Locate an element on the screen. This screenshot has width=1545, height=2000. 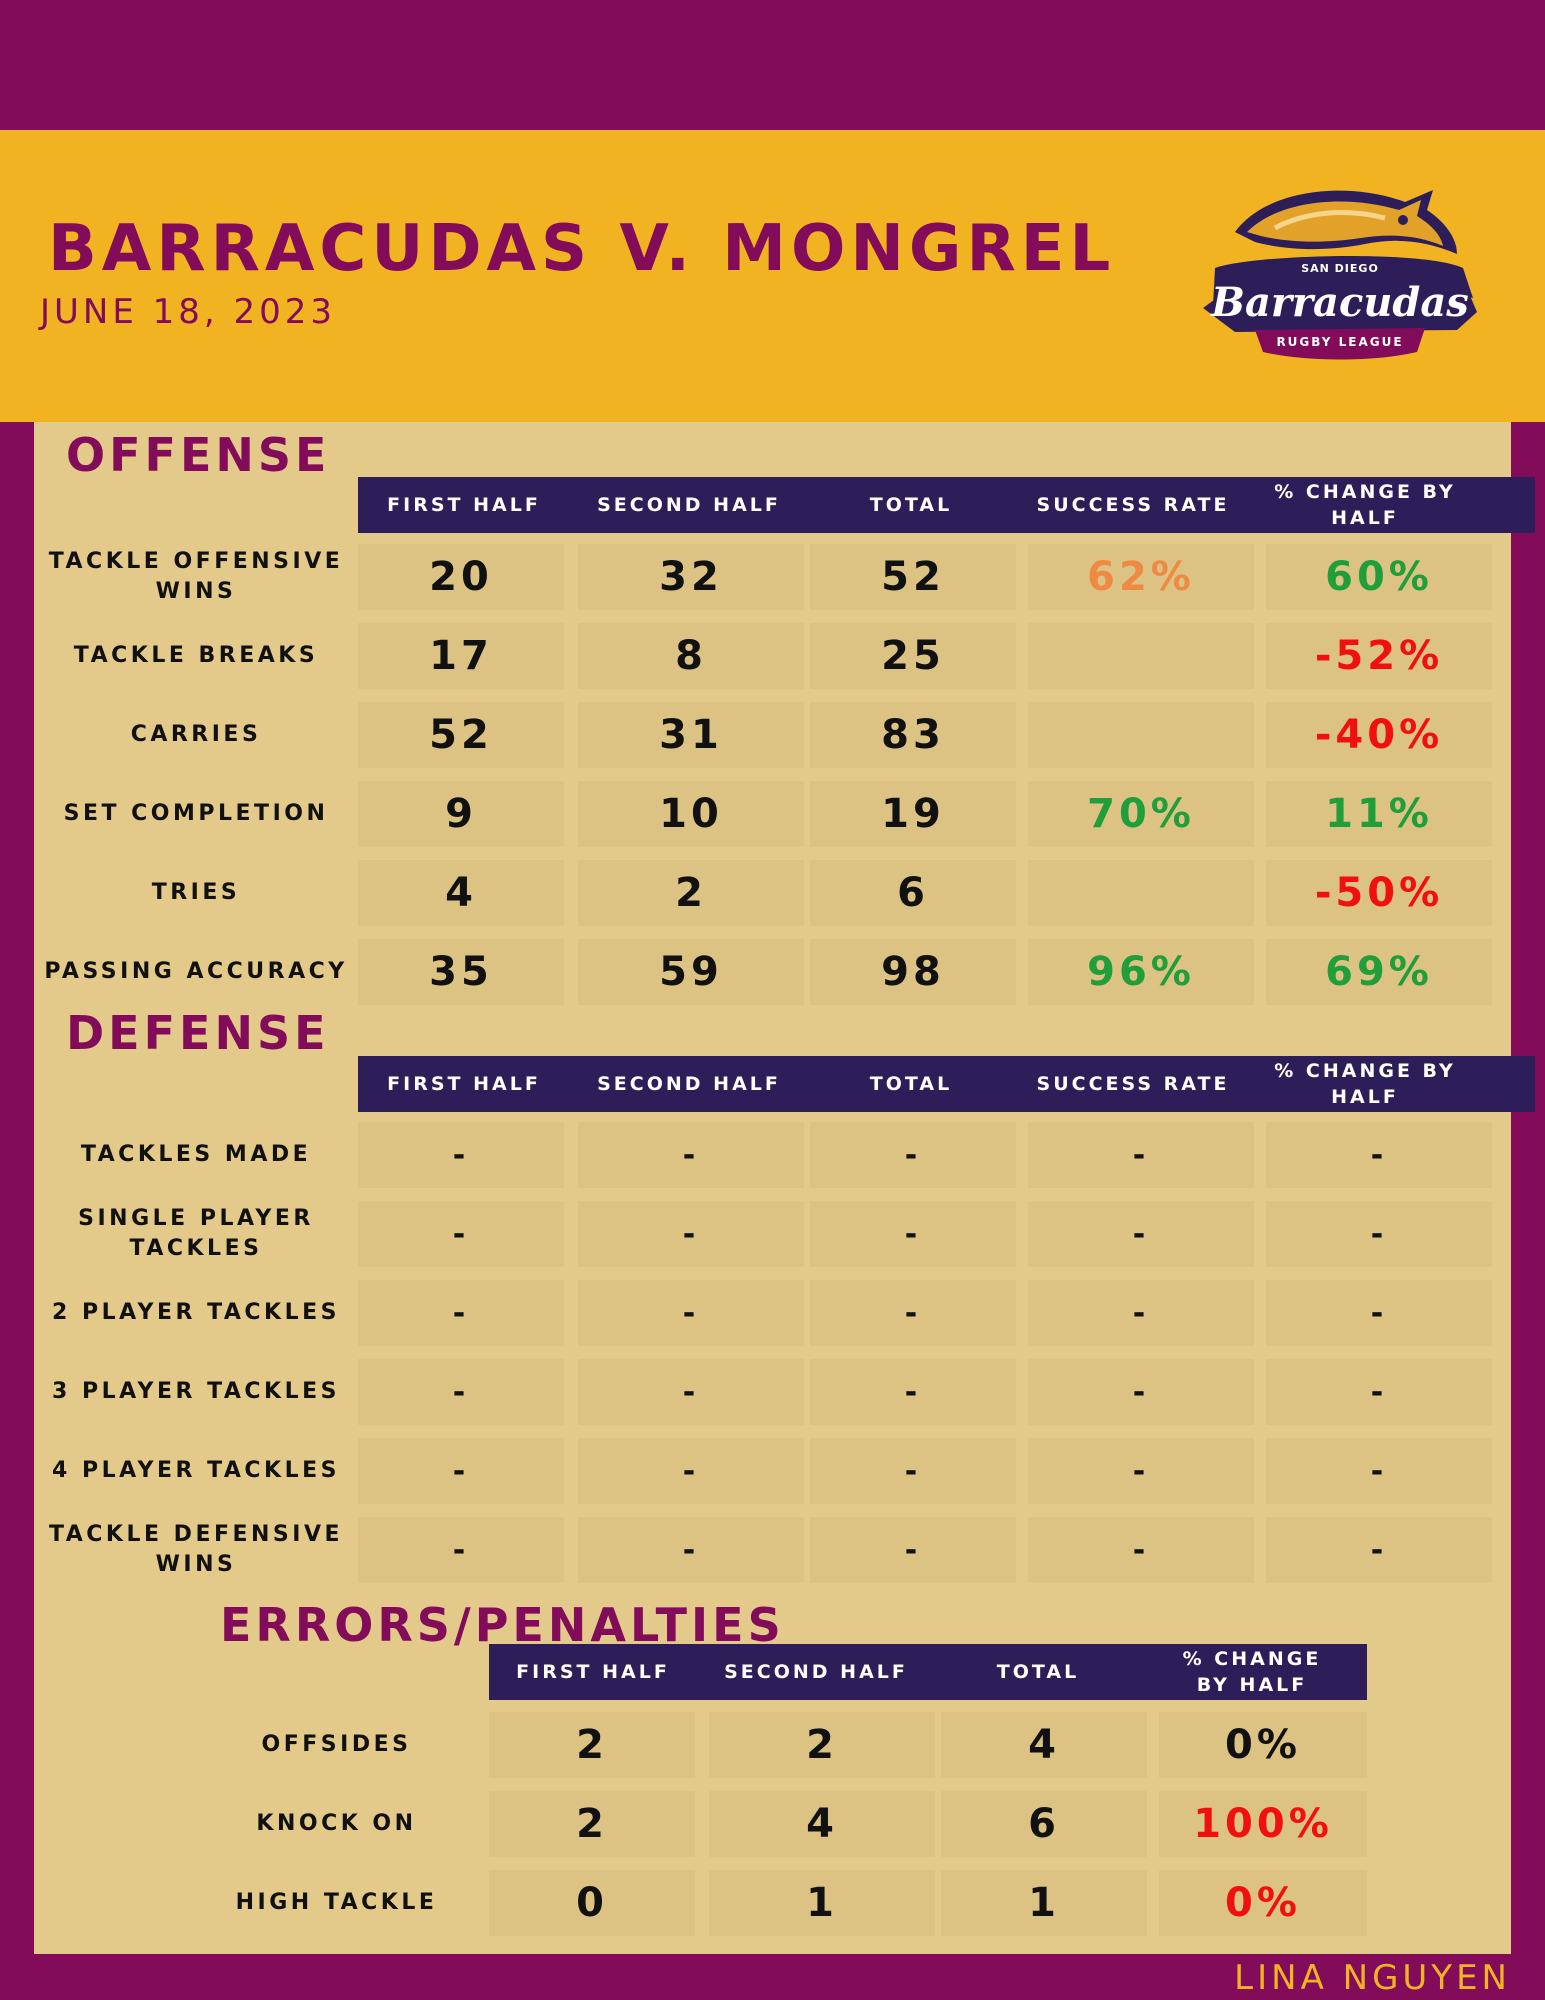
offense-row-label: PASSING ACCURACY is located at coordinates (196, 971).